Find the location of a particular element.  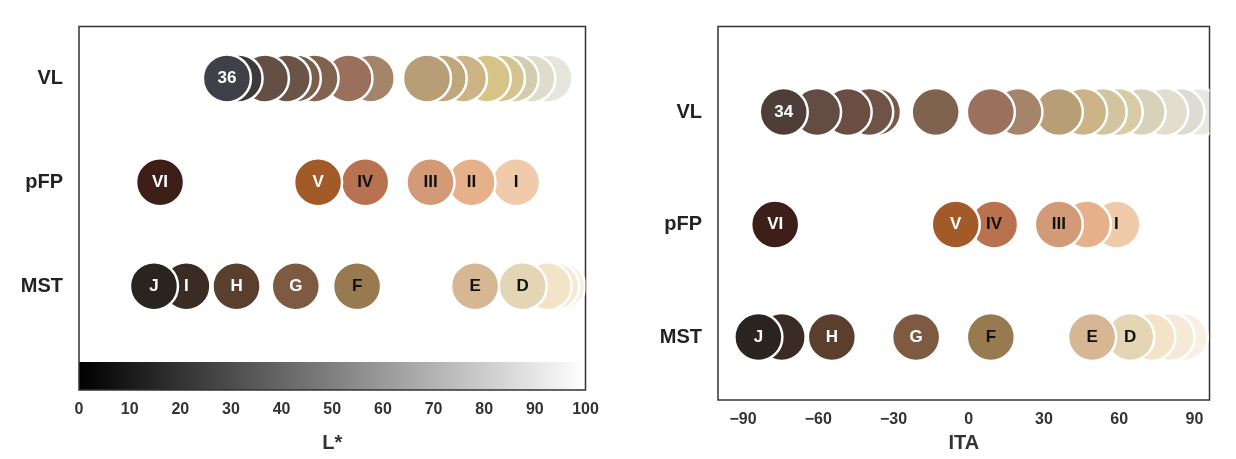

x-tick-label: 50 is located at coordinates (332, 409).